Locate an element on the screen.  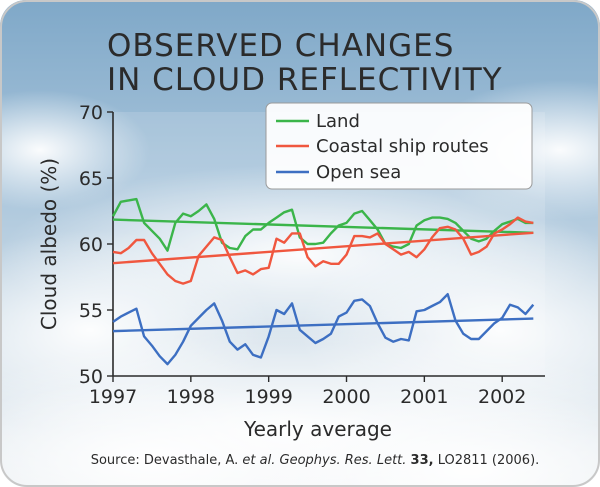
y-tick-label: 65 is located at coordinates (91, 179).